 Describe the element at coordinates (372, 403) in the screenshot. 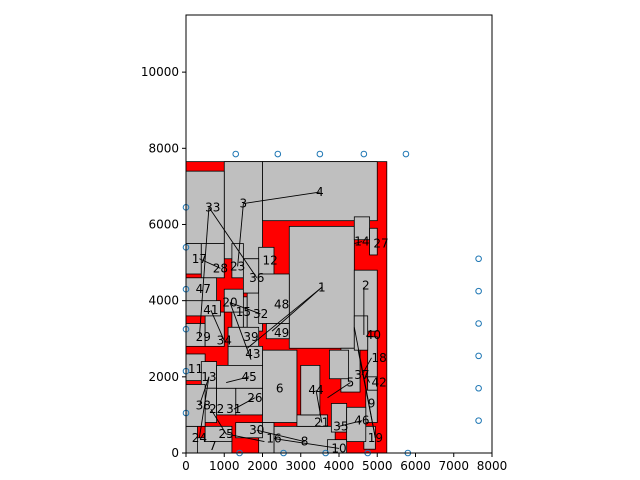

I see `block-label-9: 9` at that location.